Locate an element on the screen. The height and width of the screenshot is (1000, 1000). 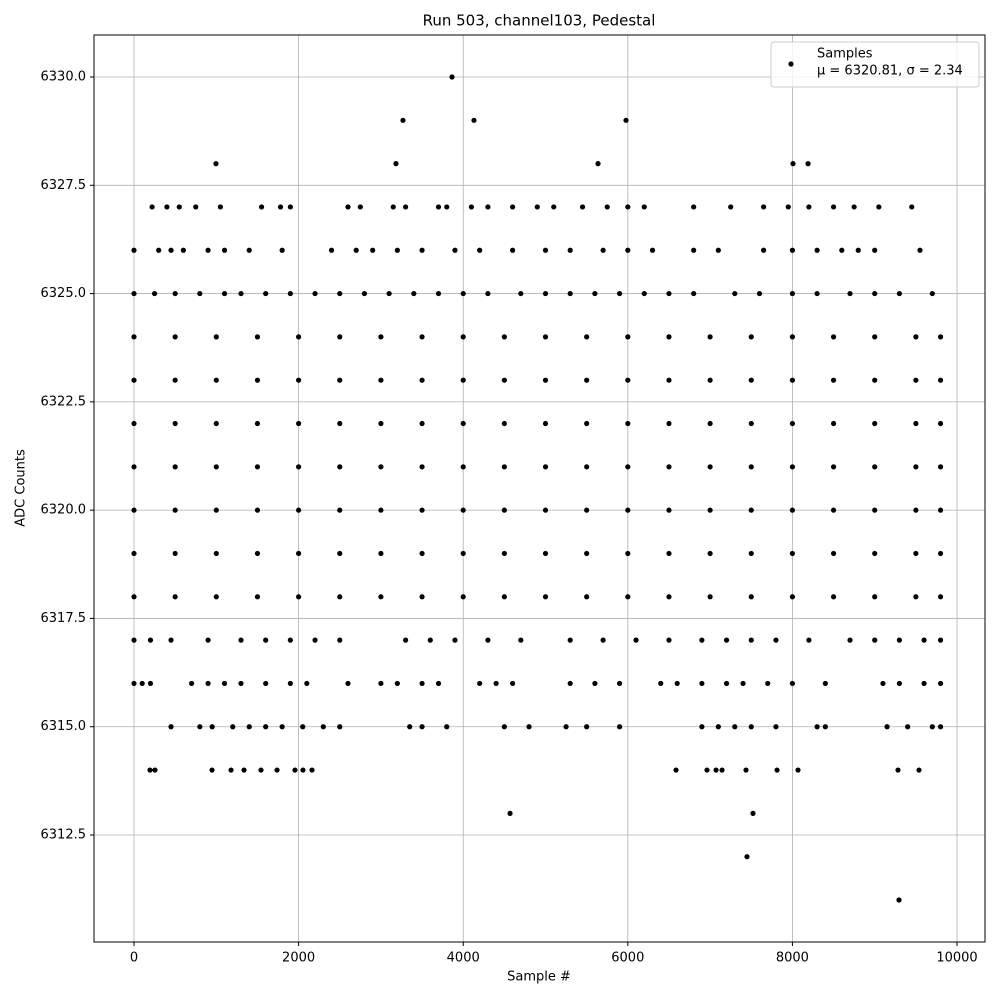
x-tick-label: 8000 is located at coordinates (792, 958).